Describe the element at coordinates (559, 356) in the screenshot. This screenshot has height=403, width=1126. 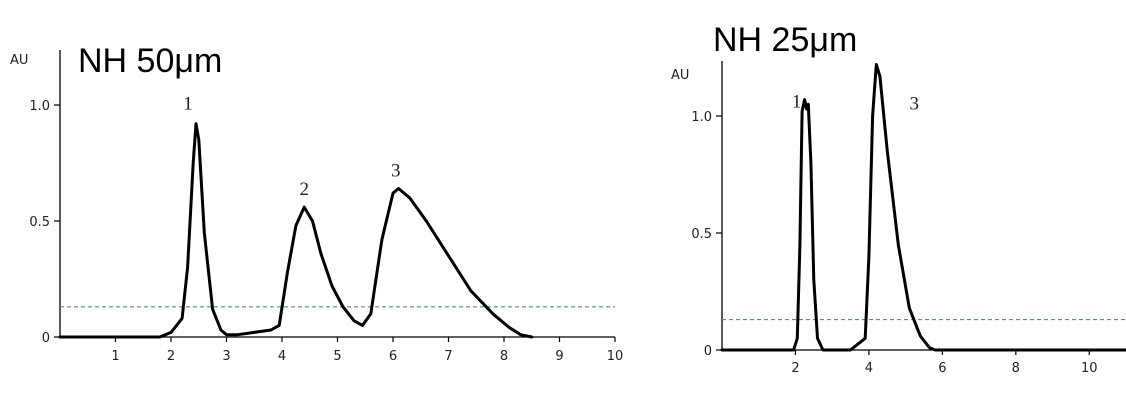
I see `x-tick-label: 9` at that location.